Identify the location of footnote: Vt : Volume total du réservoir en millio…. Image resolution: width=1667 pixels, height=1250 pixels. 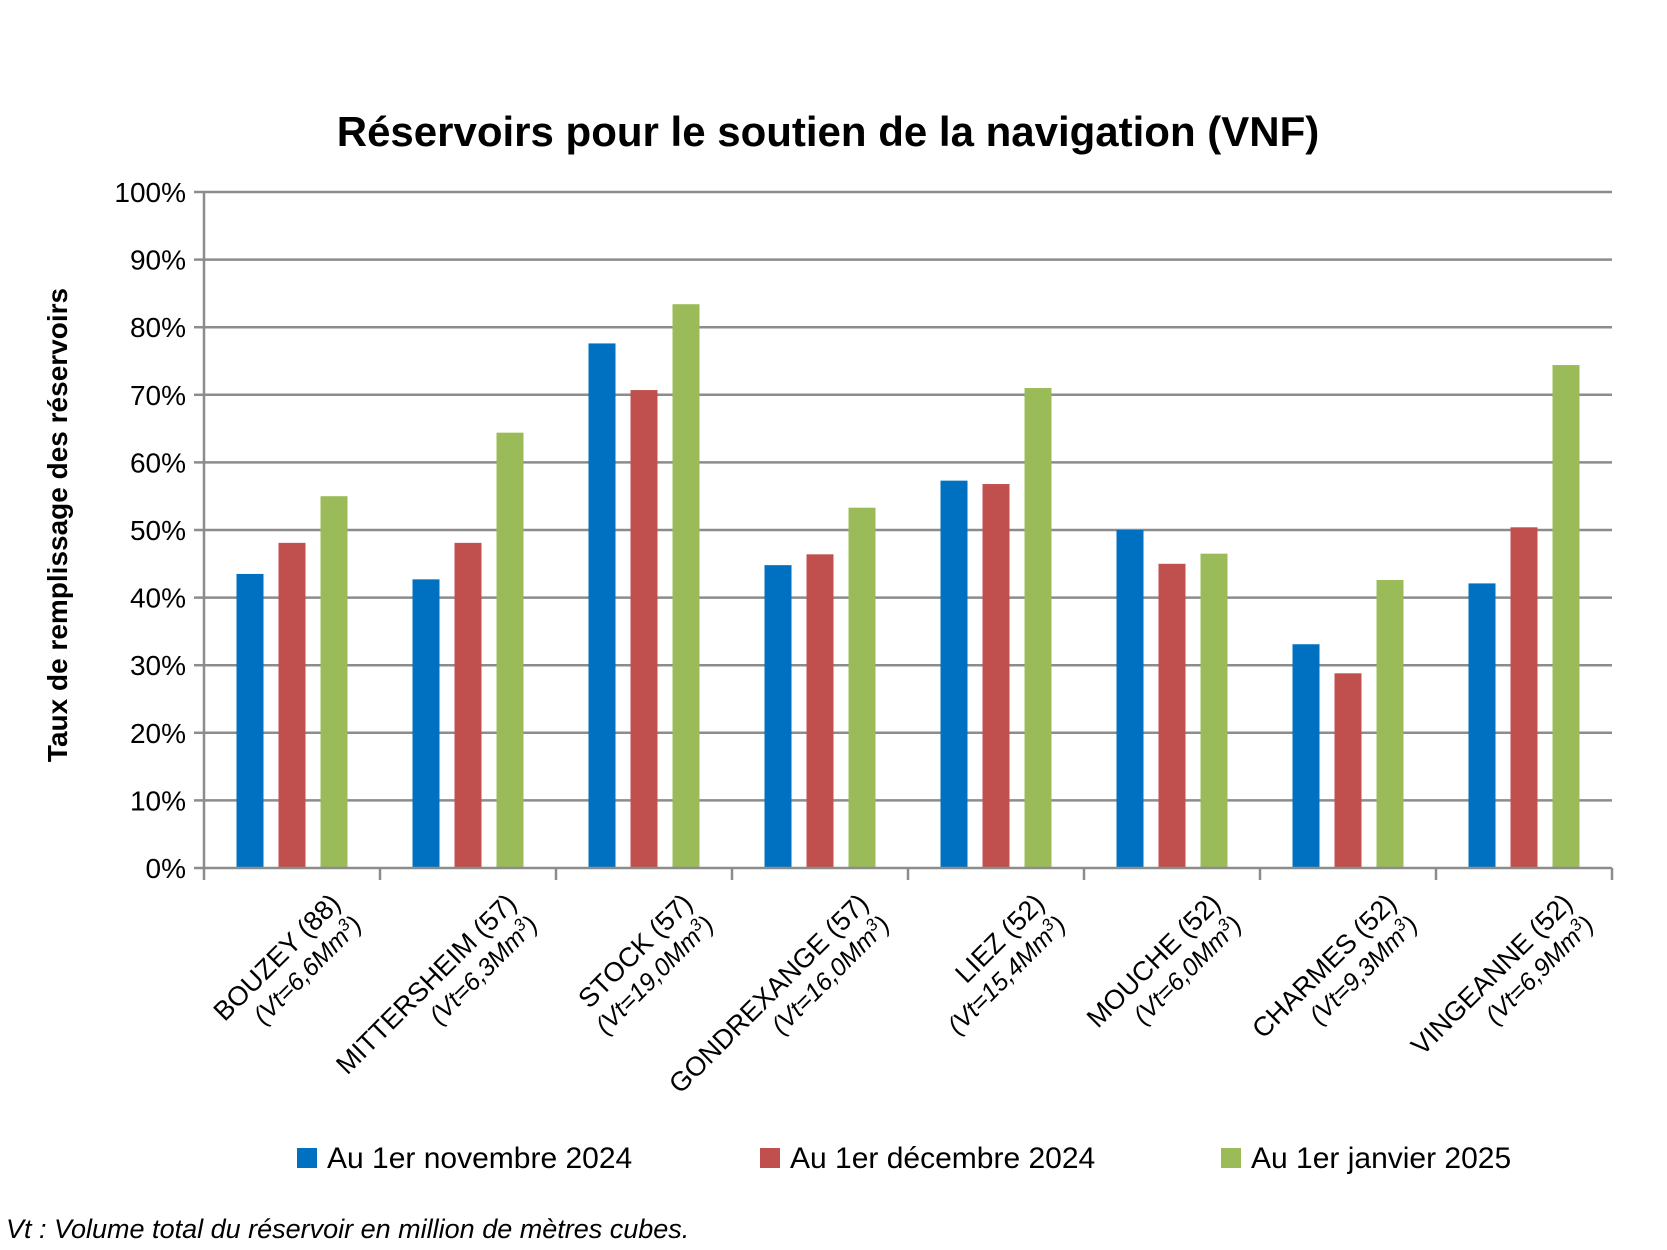
(347, 1229).